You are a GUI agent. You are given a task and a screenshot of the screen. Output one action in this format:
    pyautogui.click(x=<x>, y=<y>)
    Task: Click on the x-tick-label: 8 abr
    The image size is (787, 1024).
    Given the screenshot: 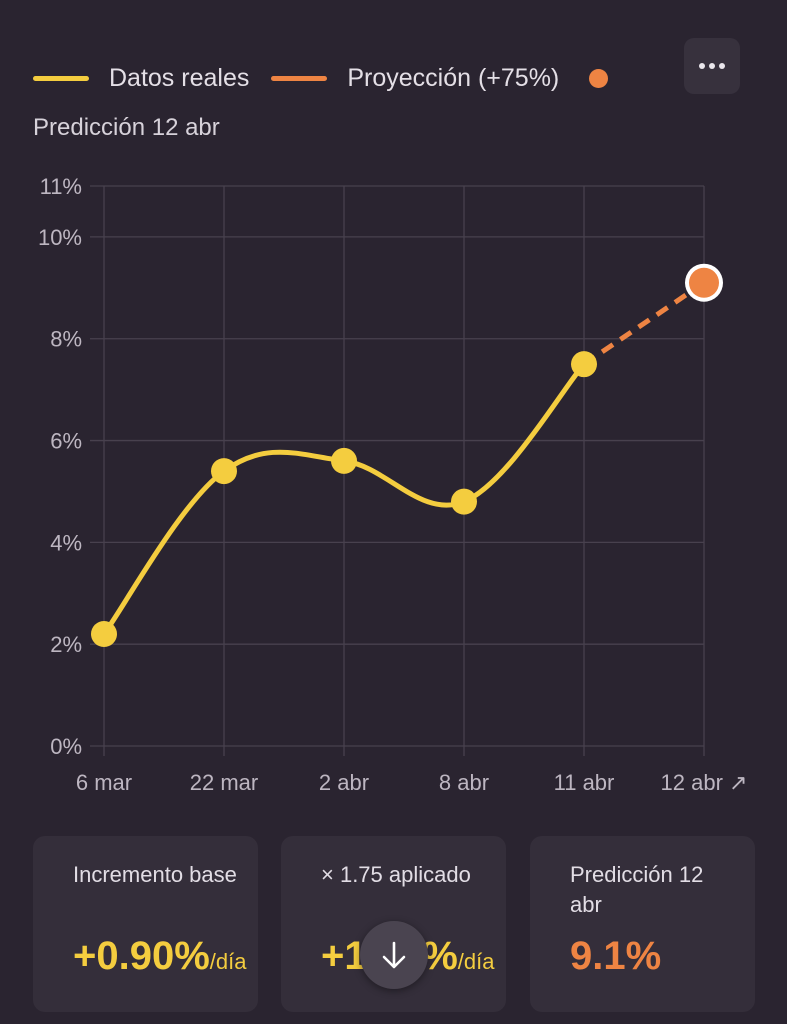 What is the action you would take?
    pyautogui.click(x=464, y=782)
    